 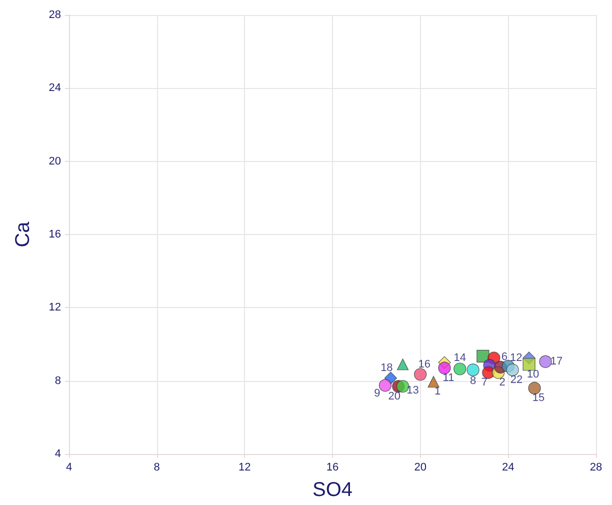 What do you see at coordinates (437, 392) in the screenshot?
I see `series-label: 1` at bounding box center [437, 392].